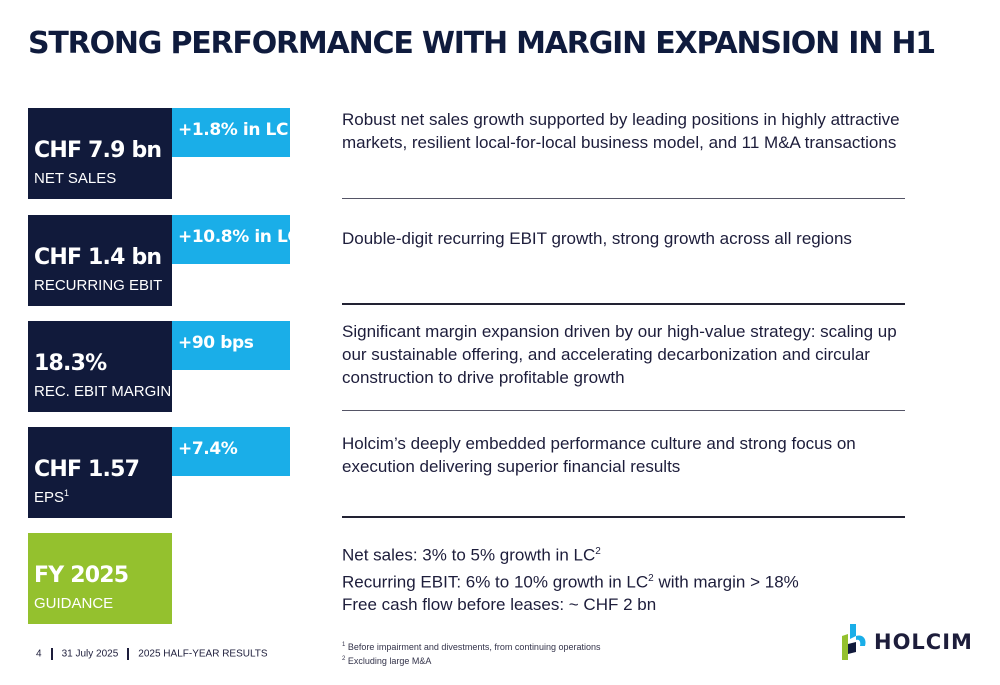  Describe the element at coordinates (344, 645) in the screenshot. I see `footnote-number: 1` at that location.